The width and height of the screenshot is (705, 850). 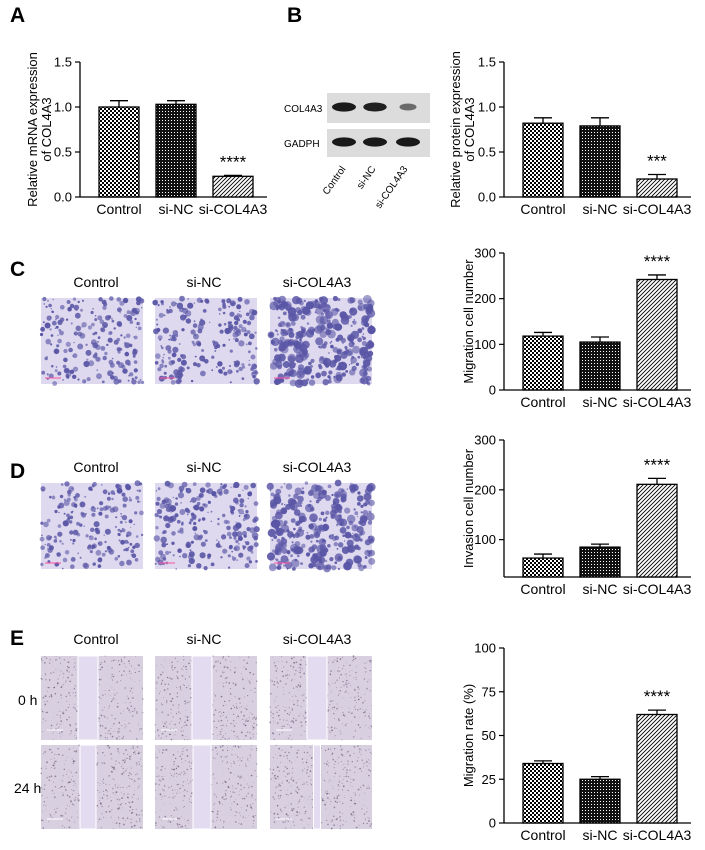 I want to click on x-tick-label: si-NC, so click(x=600, y=589).